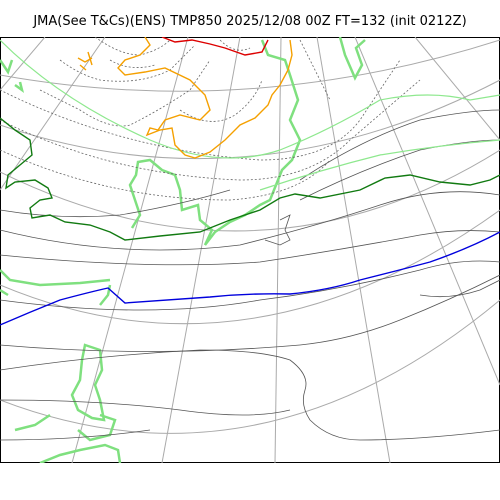 This screenshot has width=500, height=500. I want to click on isotherm-orange-small, so click(85, 61).